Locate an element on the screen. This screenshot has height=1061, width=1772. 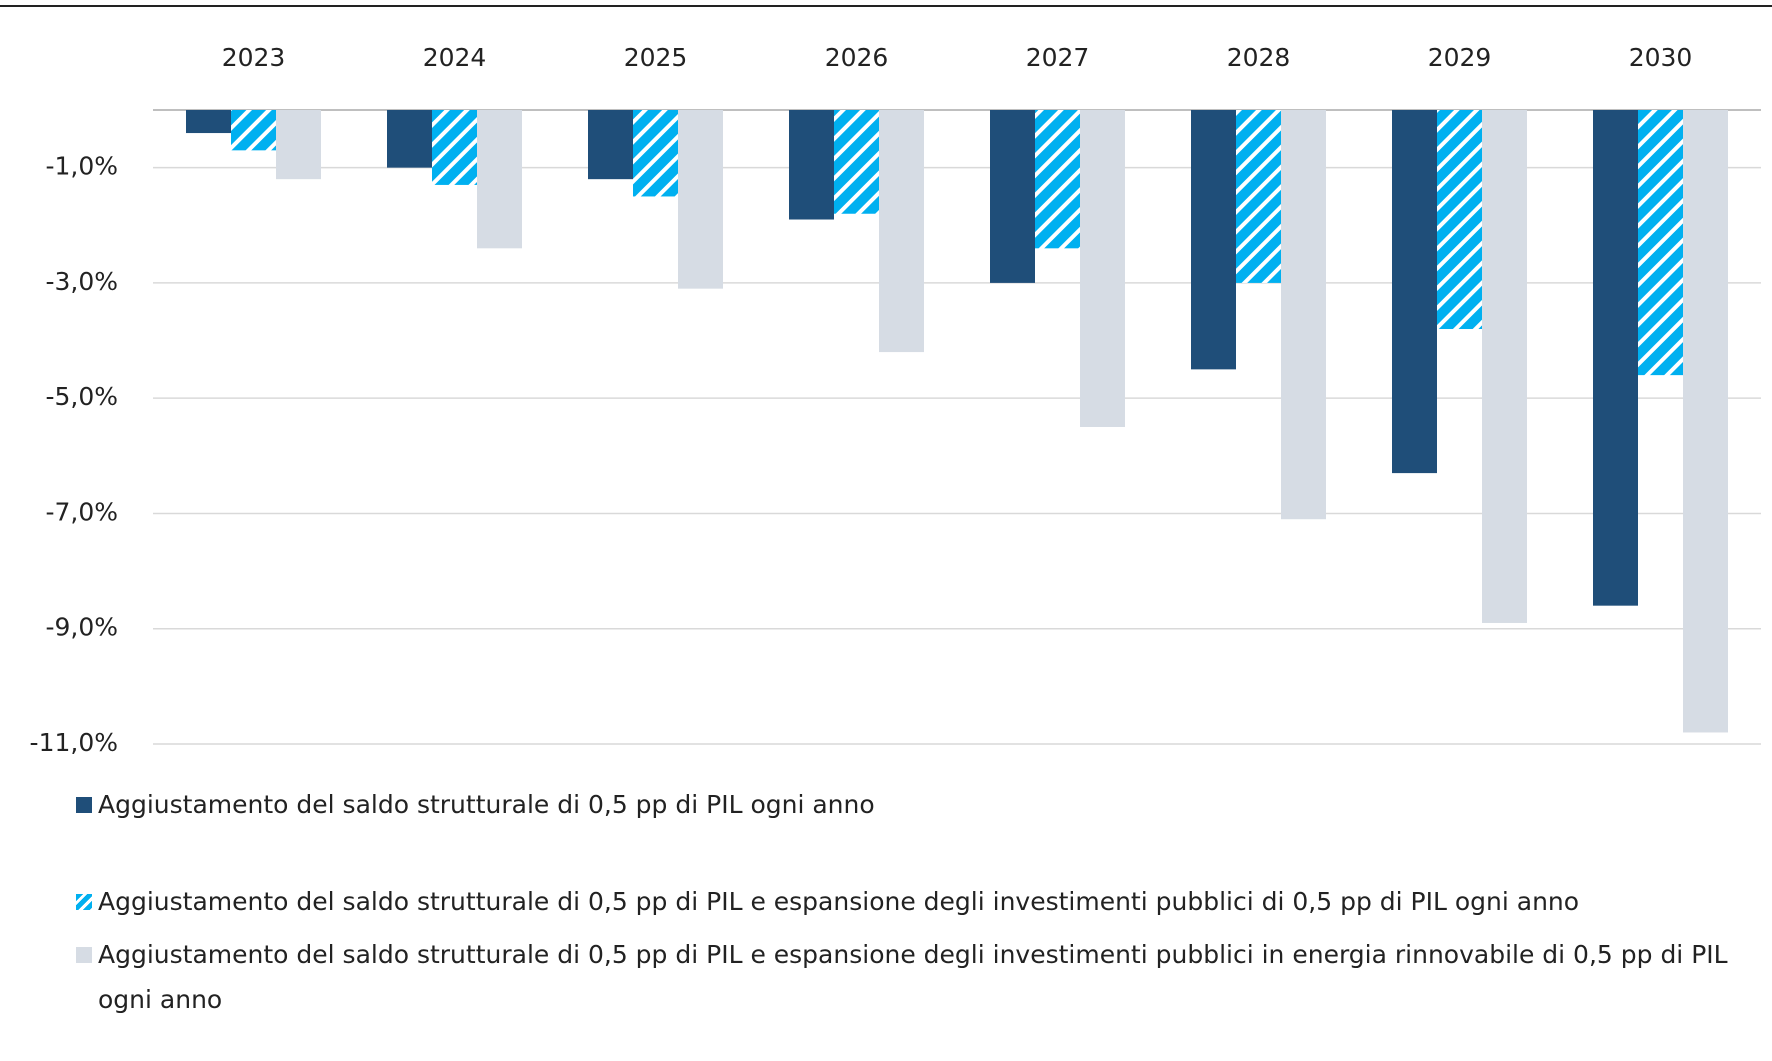
y-tick-label: -7,0% is located at coordinates (81, 511).